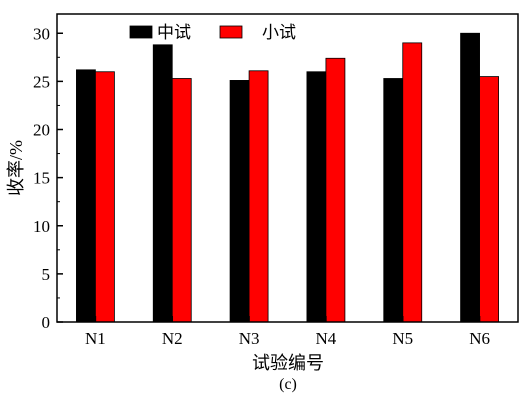 The width and height of the screenshot is (526, 406). Describe the element at coordinates (288, 363) in the screenshot. I see `x-axis-title: 试验编号` at that location.